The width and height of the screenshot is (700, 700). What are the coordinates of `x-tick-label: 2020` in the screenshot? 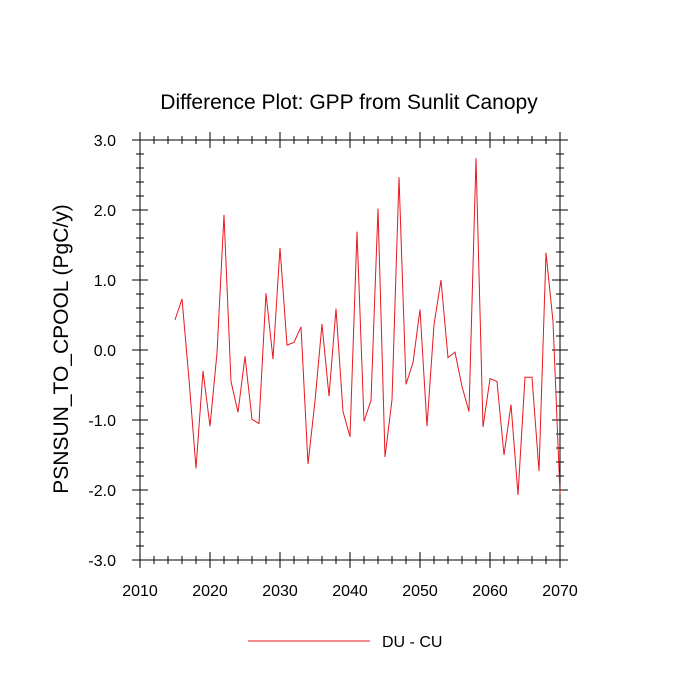 It's located at (210, 591).